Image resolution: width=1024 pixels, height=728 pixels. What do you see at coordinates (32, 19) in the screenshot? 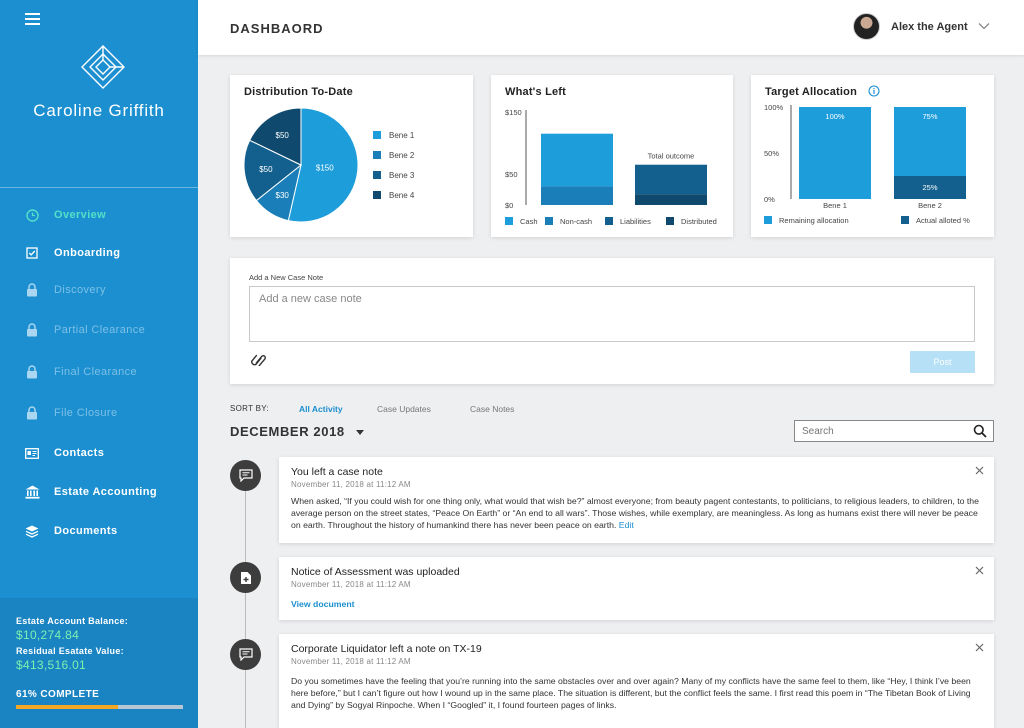
I see `hamburger-menu-icon` at bounding box center [32, 19].